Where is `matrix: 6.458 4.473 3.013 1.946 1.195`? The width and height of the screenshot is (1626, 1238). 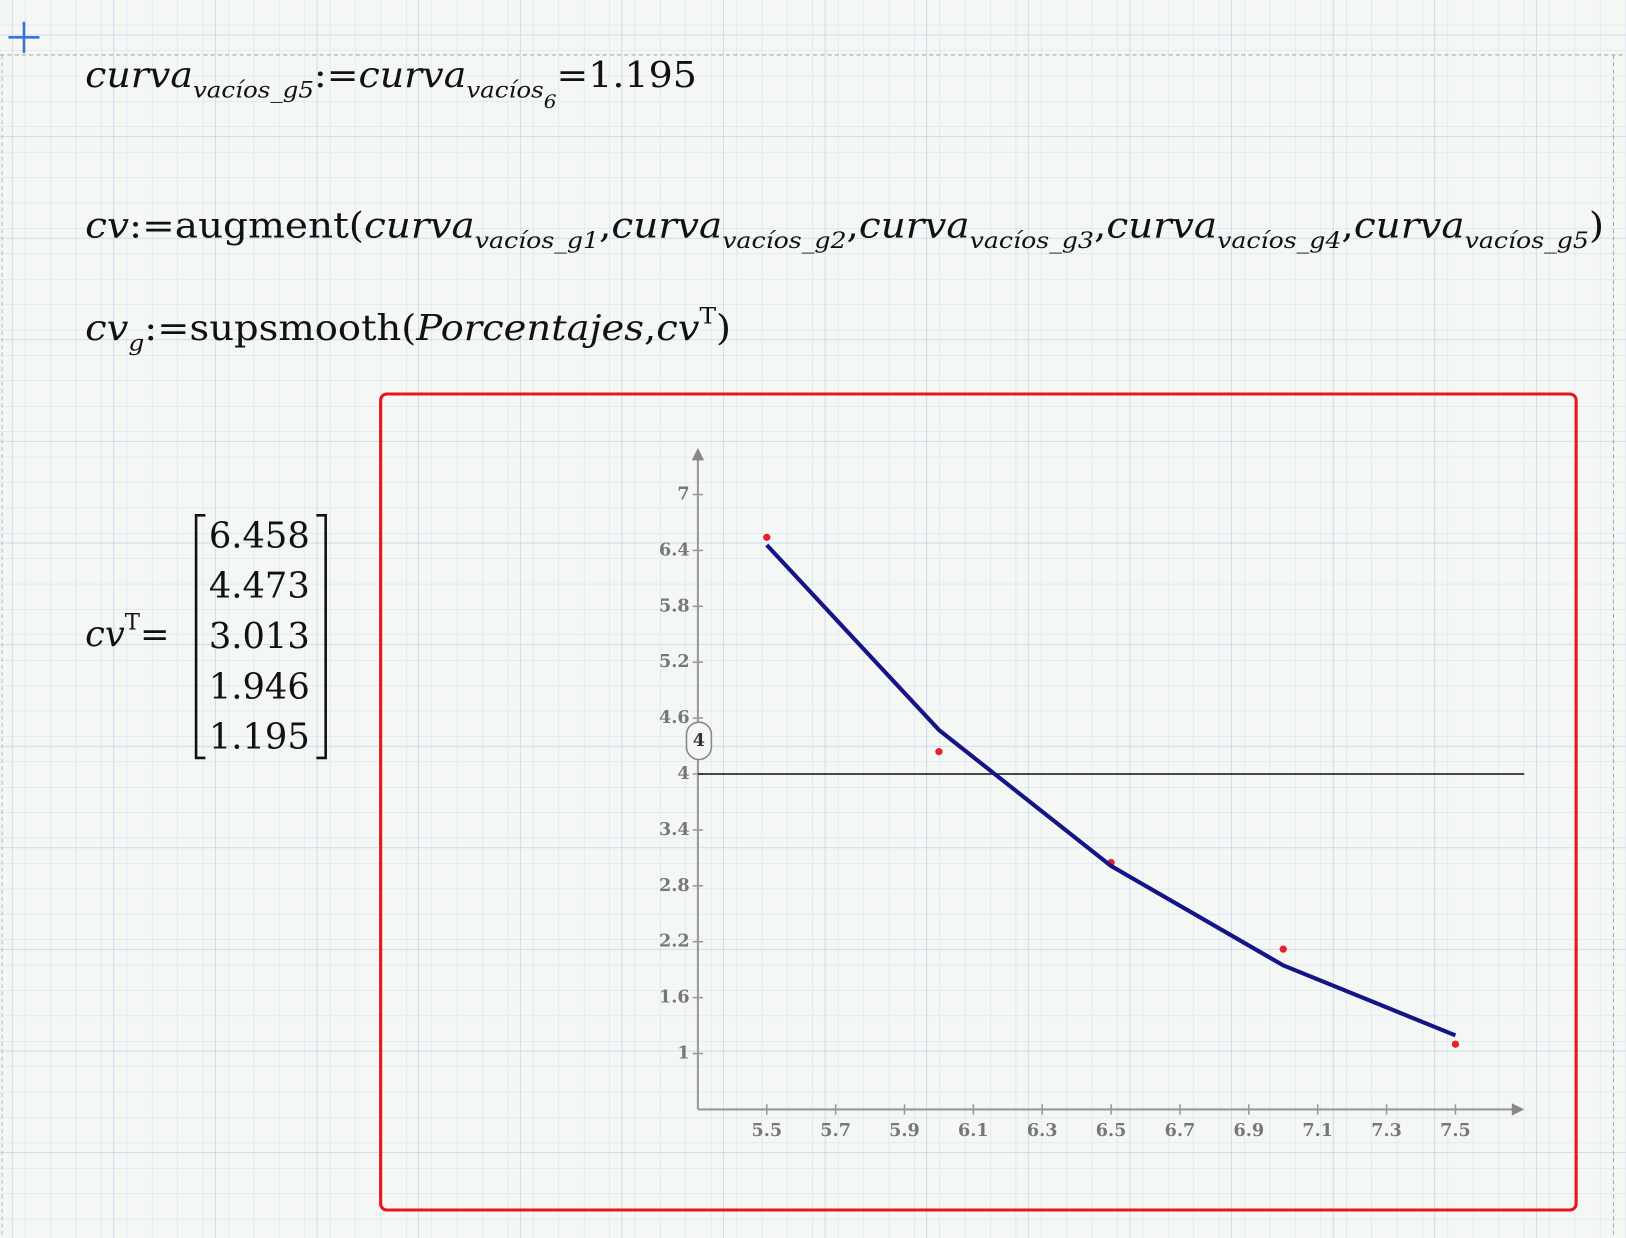
matrix: 6.458 4.473 3.013 1.946 1.195 is located at coordinates (259, 636).